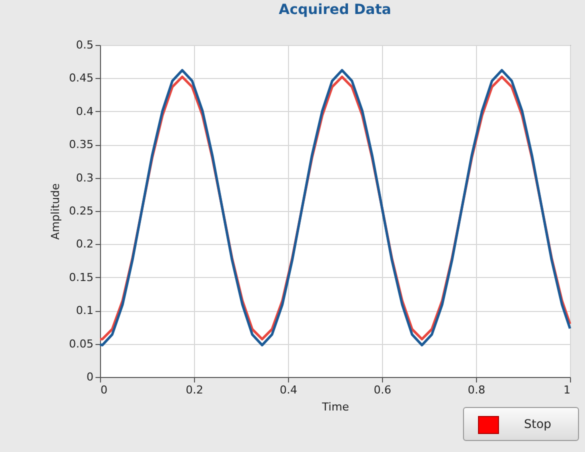  I want to click on y-tick-label: 0.4, so click(85, 111).